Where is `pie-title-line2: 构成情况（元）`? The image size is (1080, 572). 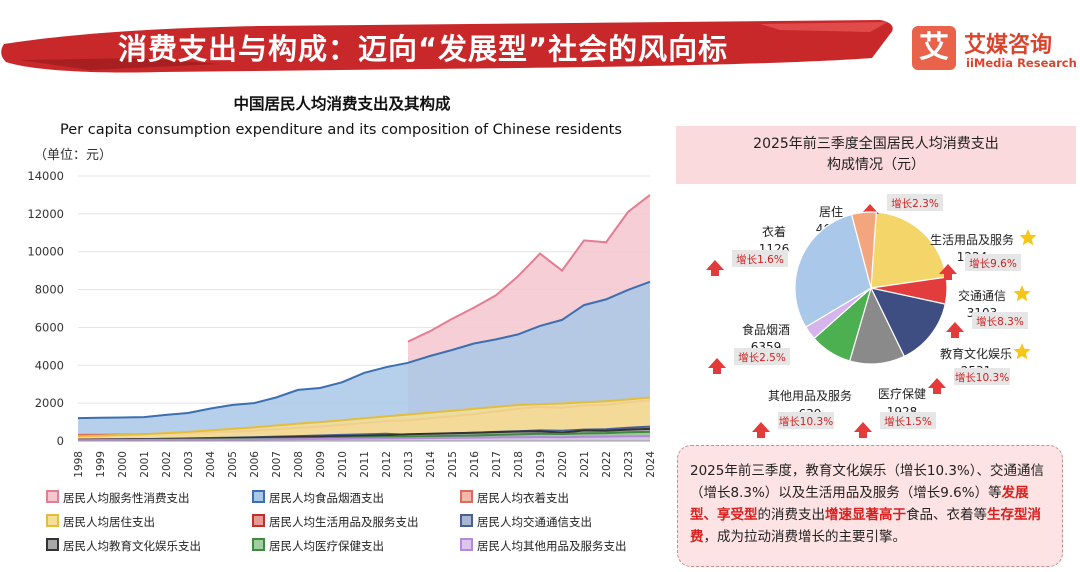
pie-title-line2: 构成情况（元） is located at coordinates (876, 165).